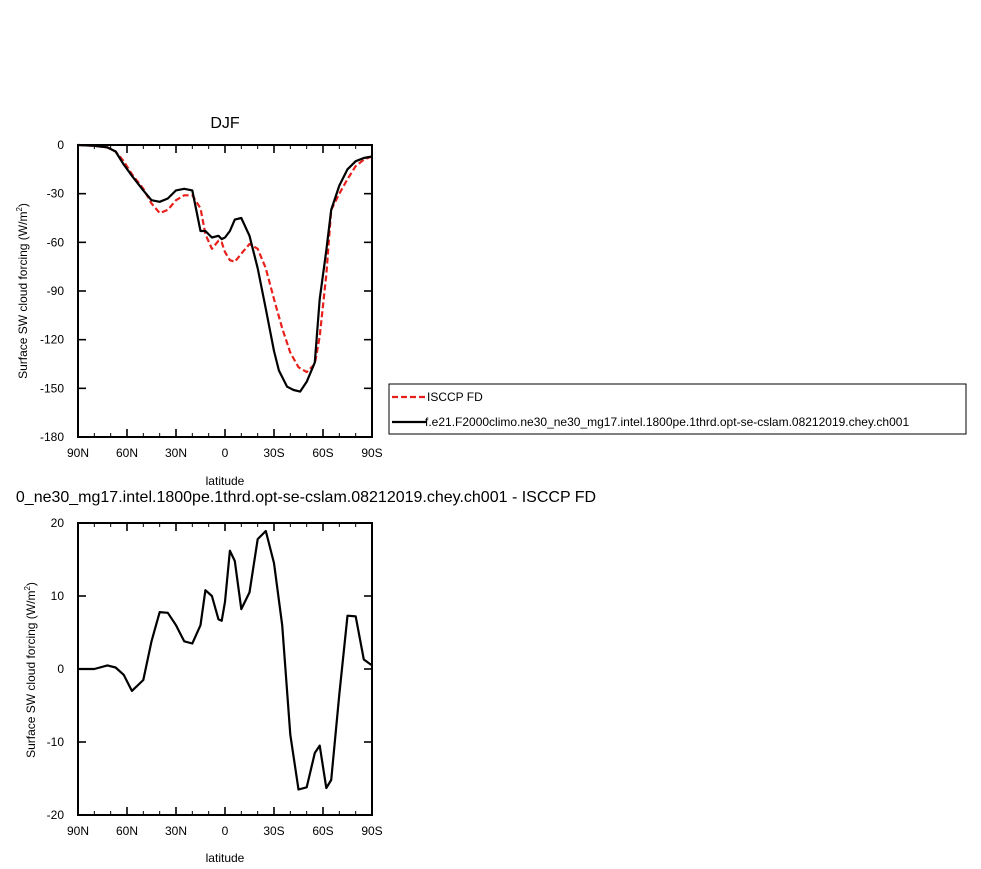  What do you see at coordinates (52, 388) in the screenshot?
I see `top-y-tick-label: -150` at bounding box center [52, 388].